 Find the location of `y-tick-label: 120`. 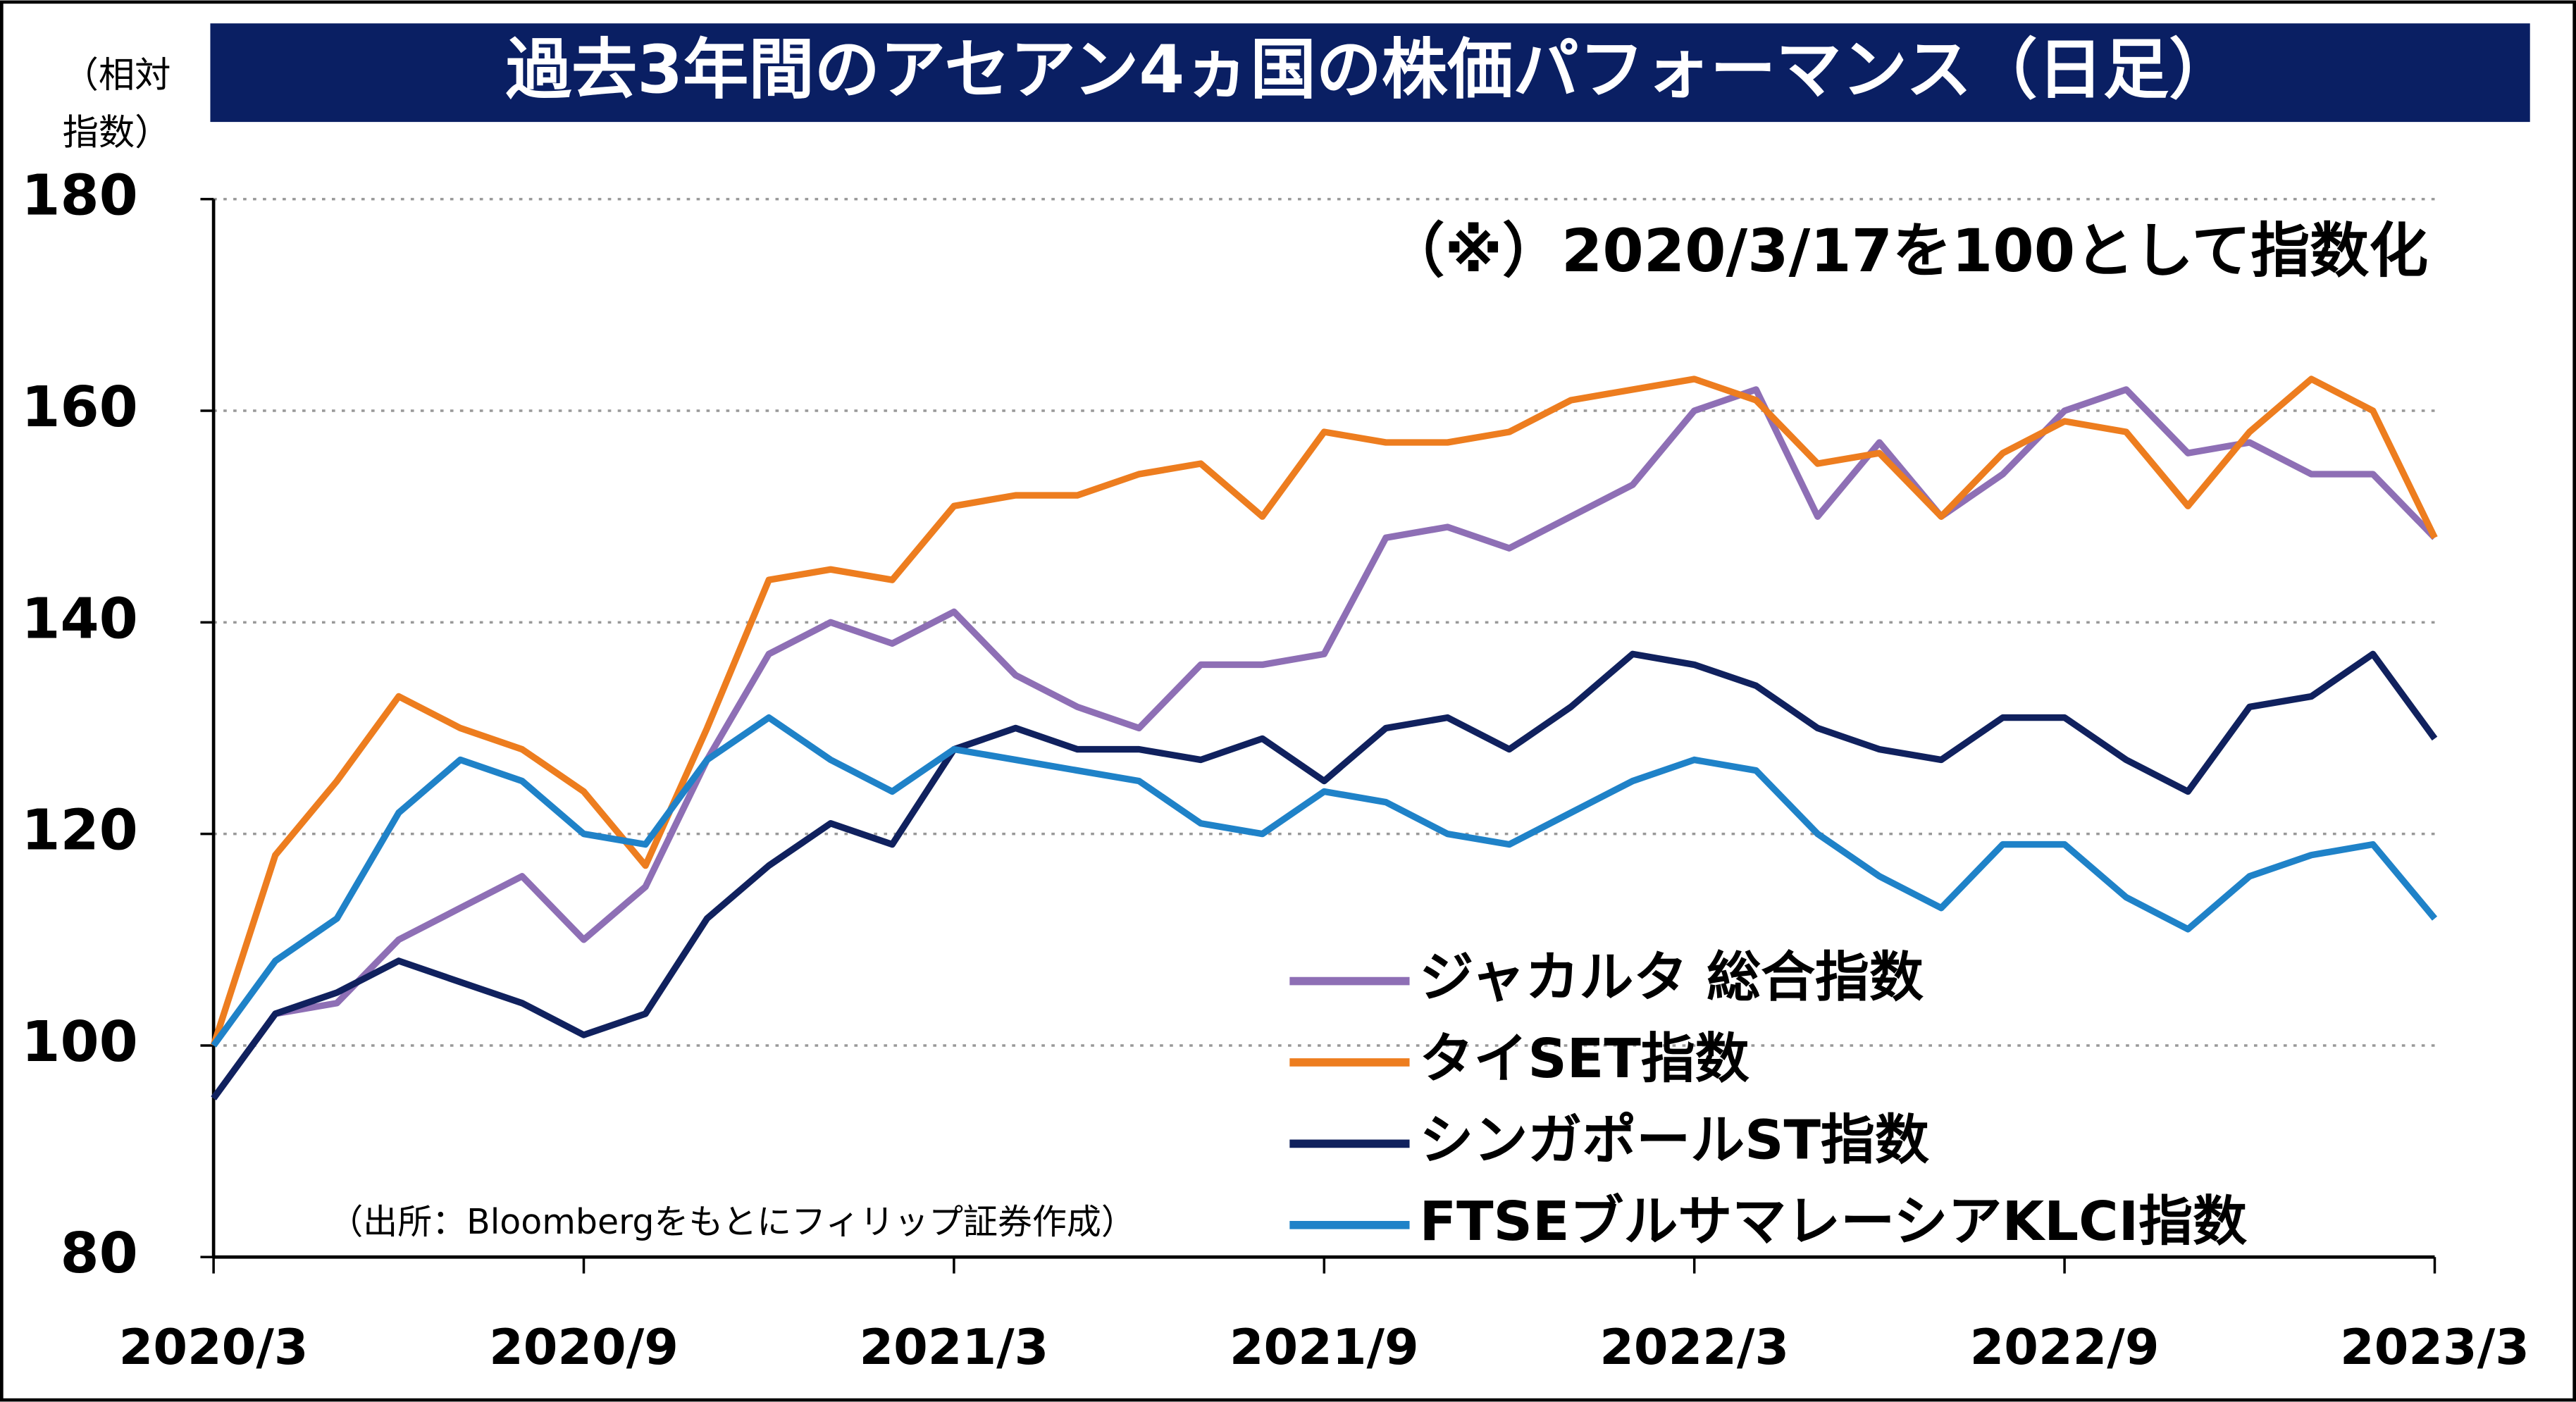

y-tick-label: 120 is located at coordinates (79, 830).